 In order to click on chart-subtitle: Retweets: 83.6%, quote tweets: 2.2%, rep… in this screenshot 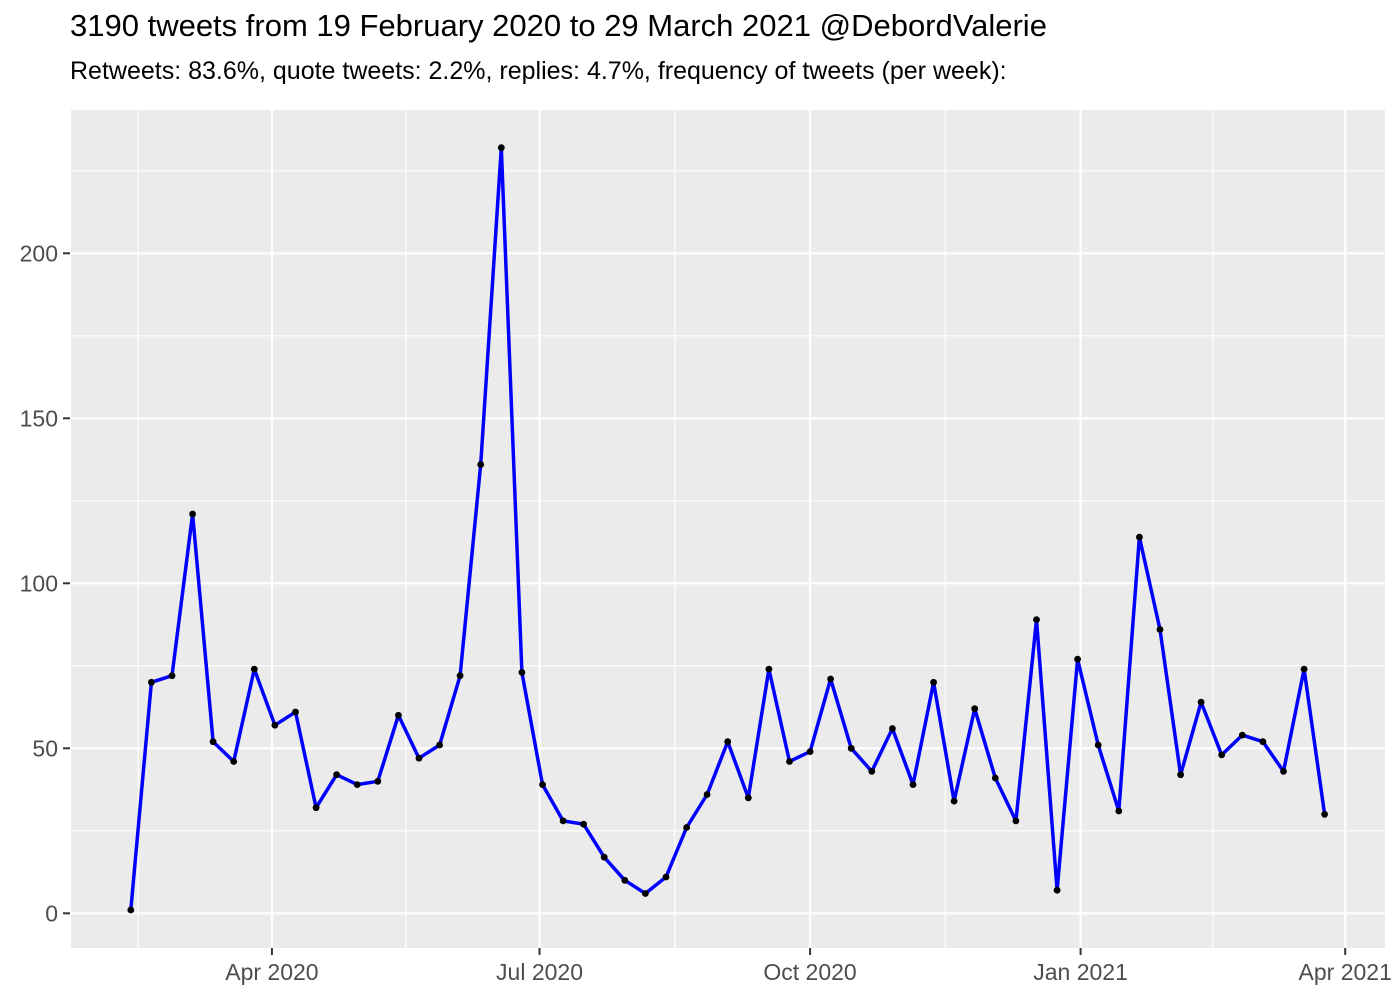, I will do `click(538, 71)`.